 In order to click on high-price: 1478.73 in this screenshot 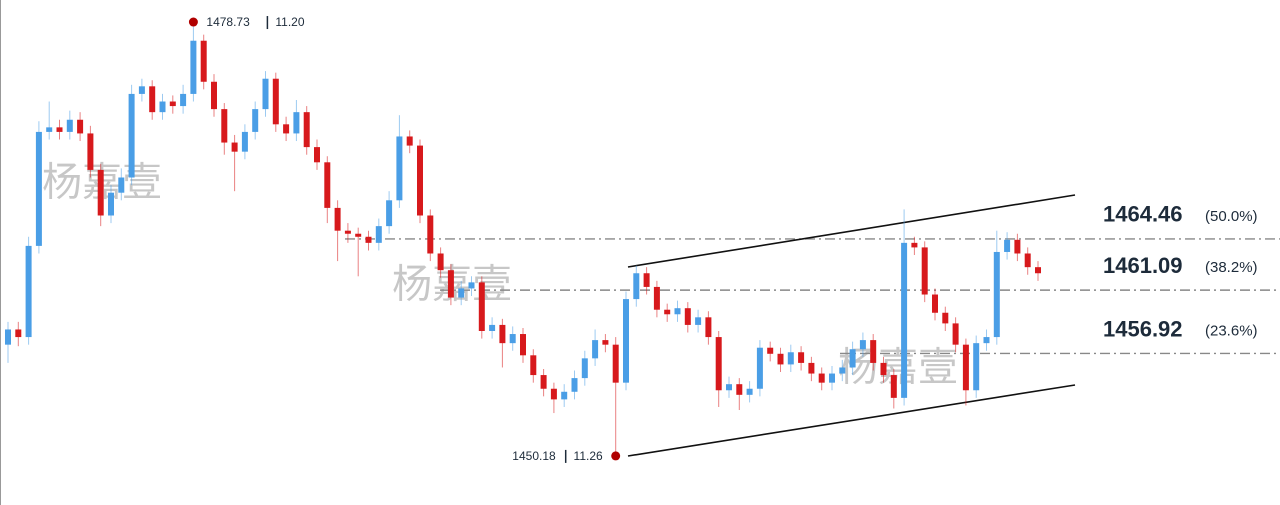, I will do `click(228, 22)`.